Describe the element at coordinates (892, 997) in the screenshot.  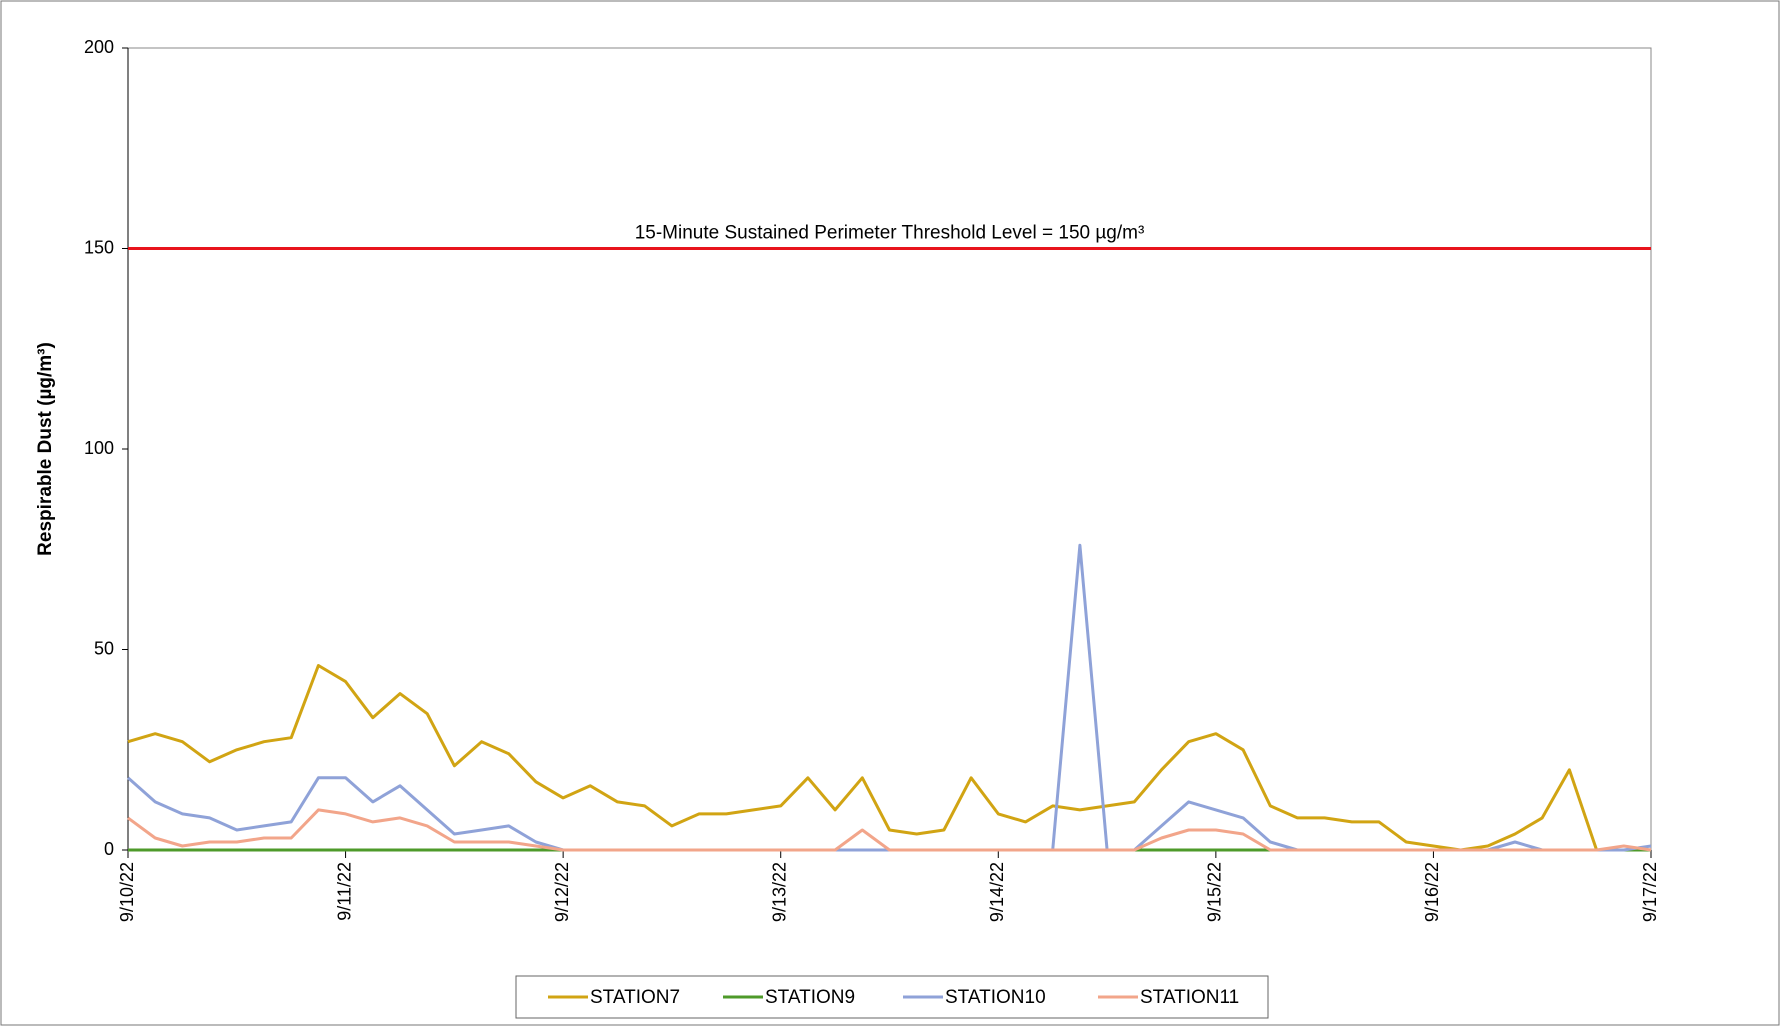
I see `legend` at that location.